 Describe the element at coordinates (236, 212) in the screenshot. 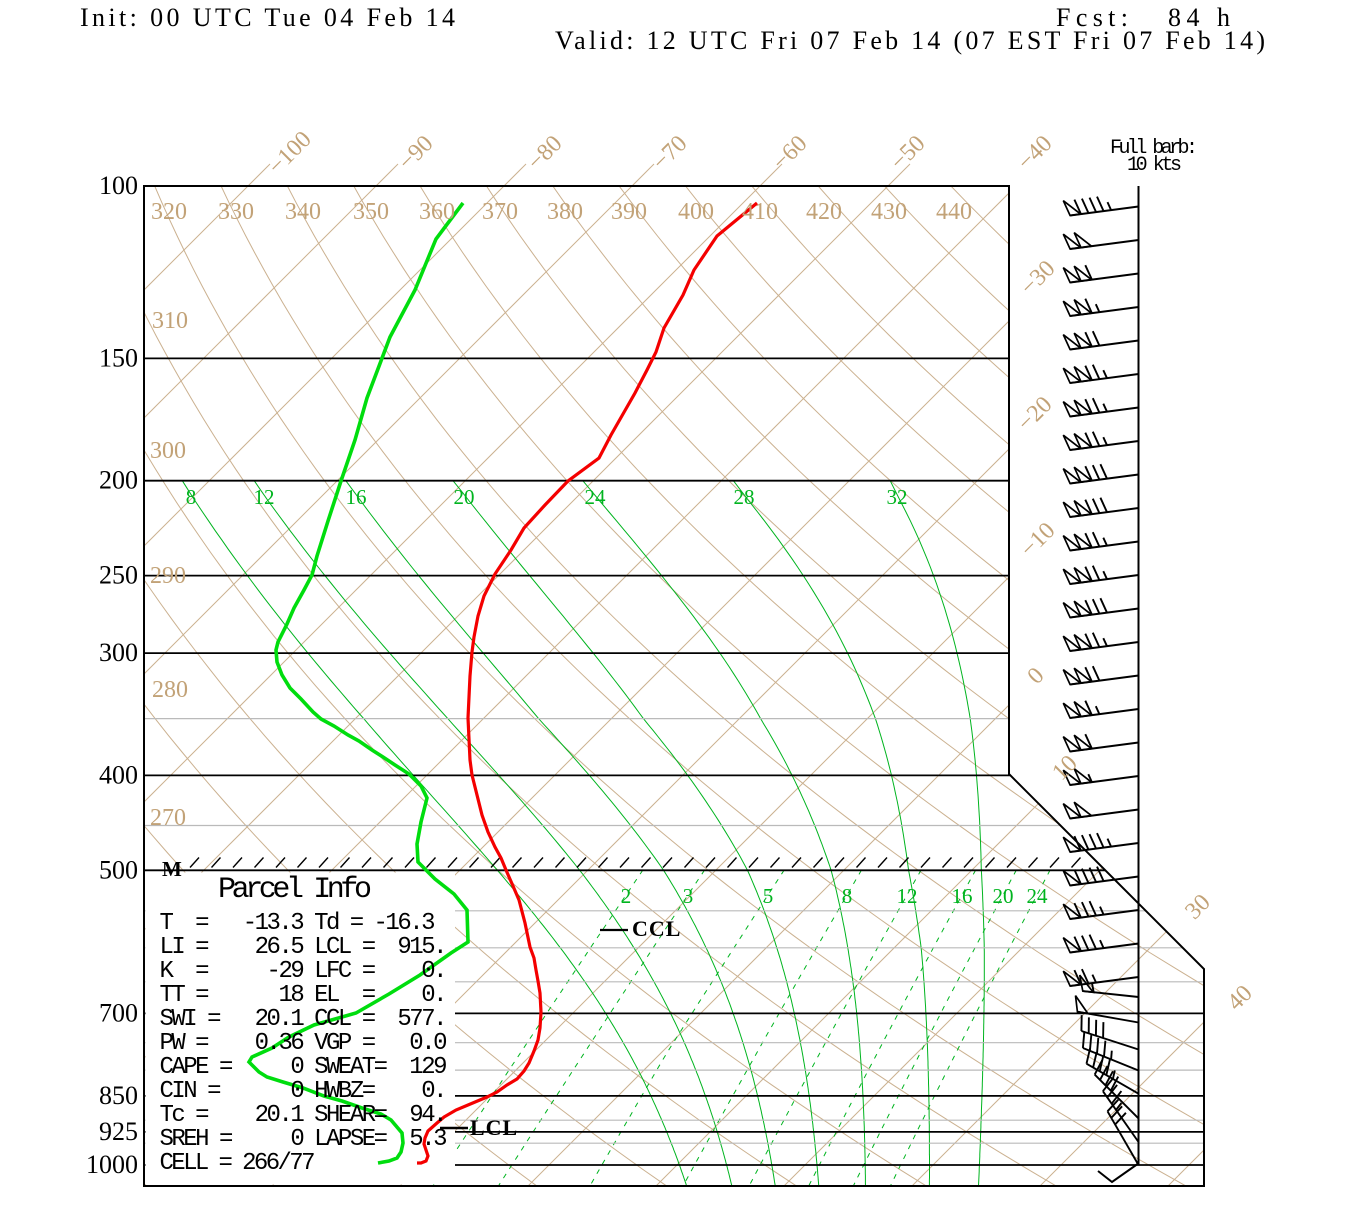

I see `svg-text: 330` at that location.